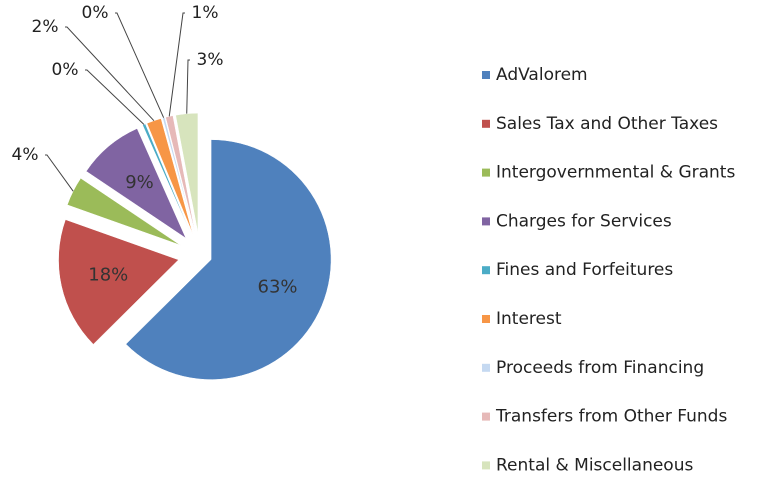  I want to click on legend-label: Charges for Services, so click(584, 221).